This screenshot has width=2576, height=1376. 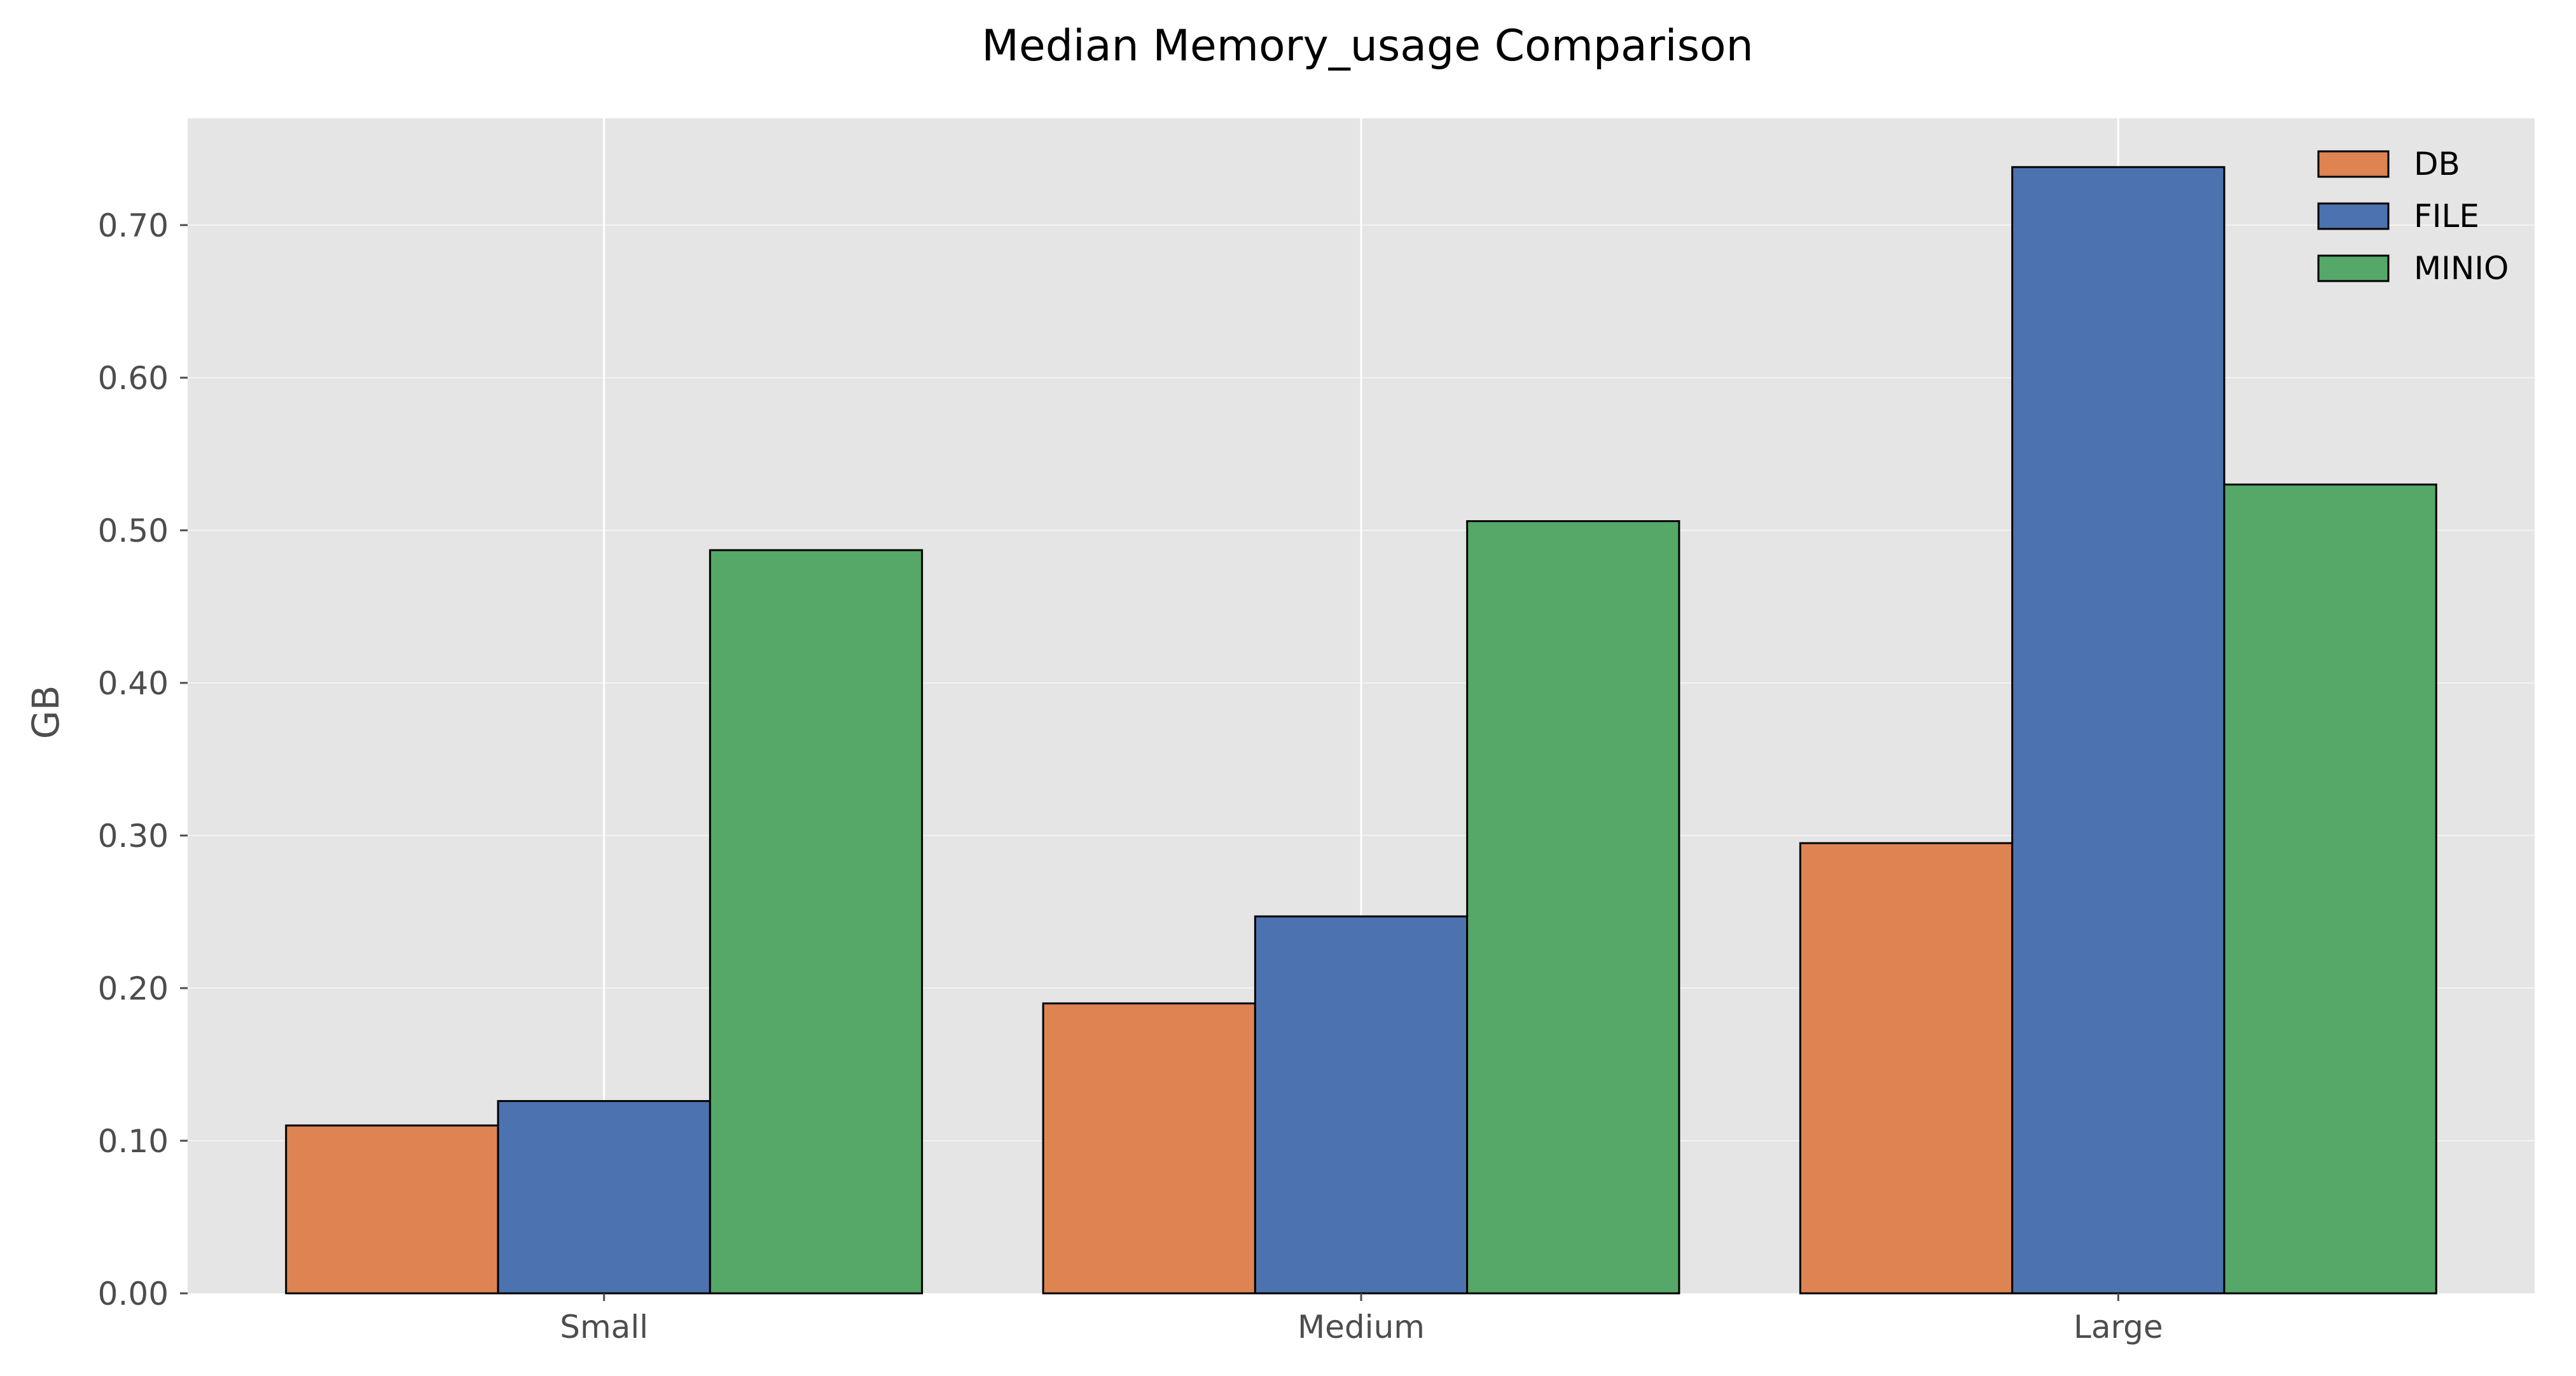 What do you see at coordinates (1367, 46) in the screenshot?
I see `chart-title: Median Memory_usage Comparison` at bounding box center [1367, 46].